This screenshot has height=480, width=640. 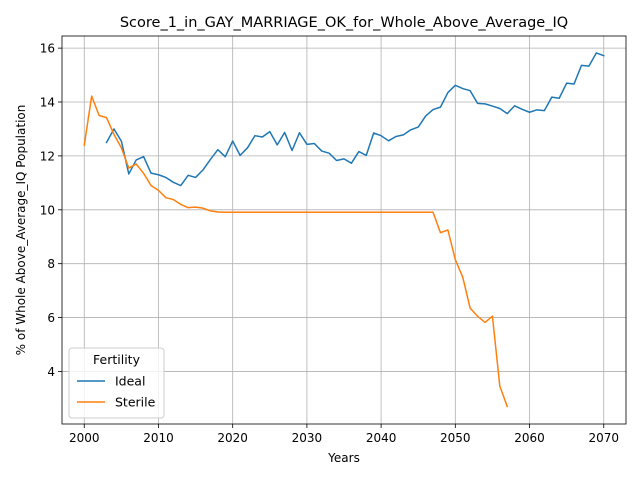 What do you see at coordinates (603, 438) in the screenshot?
I see `x-tick-label: 2070` at bounding box center [603, 438].